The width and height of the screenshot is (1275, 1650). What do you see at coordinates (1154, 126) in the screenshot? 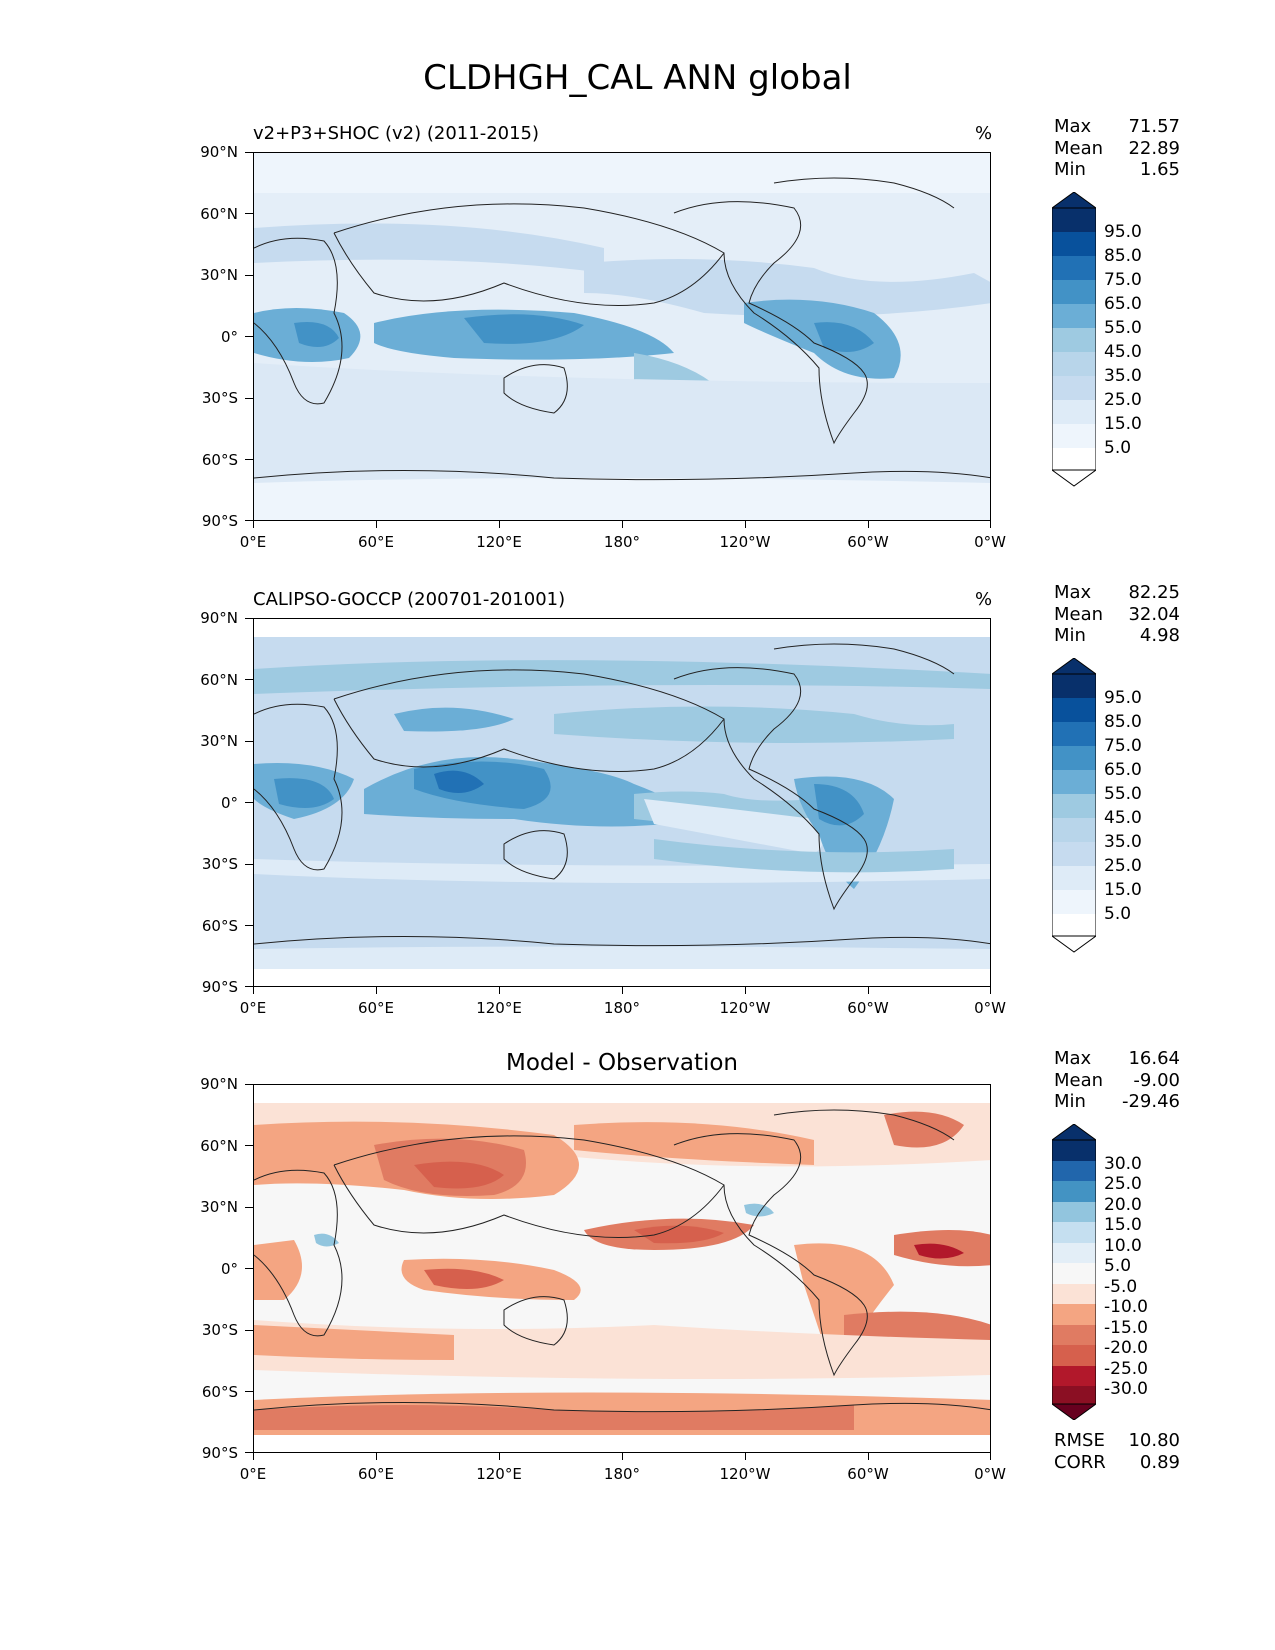
I see `stat-value: 71.57` at bounding box center [1154, 126].